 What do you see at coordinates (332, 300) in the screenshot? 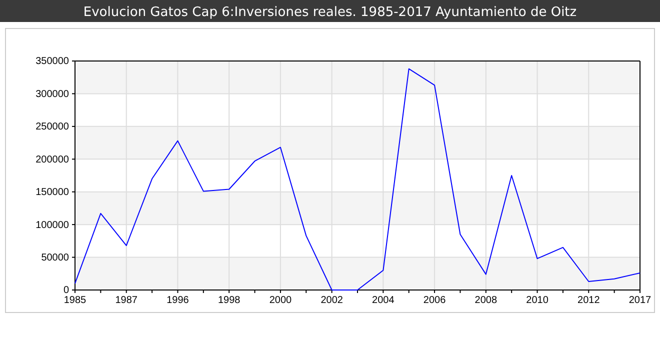
I see `x-tick-label: 2002` at bounding box center [332, 300].